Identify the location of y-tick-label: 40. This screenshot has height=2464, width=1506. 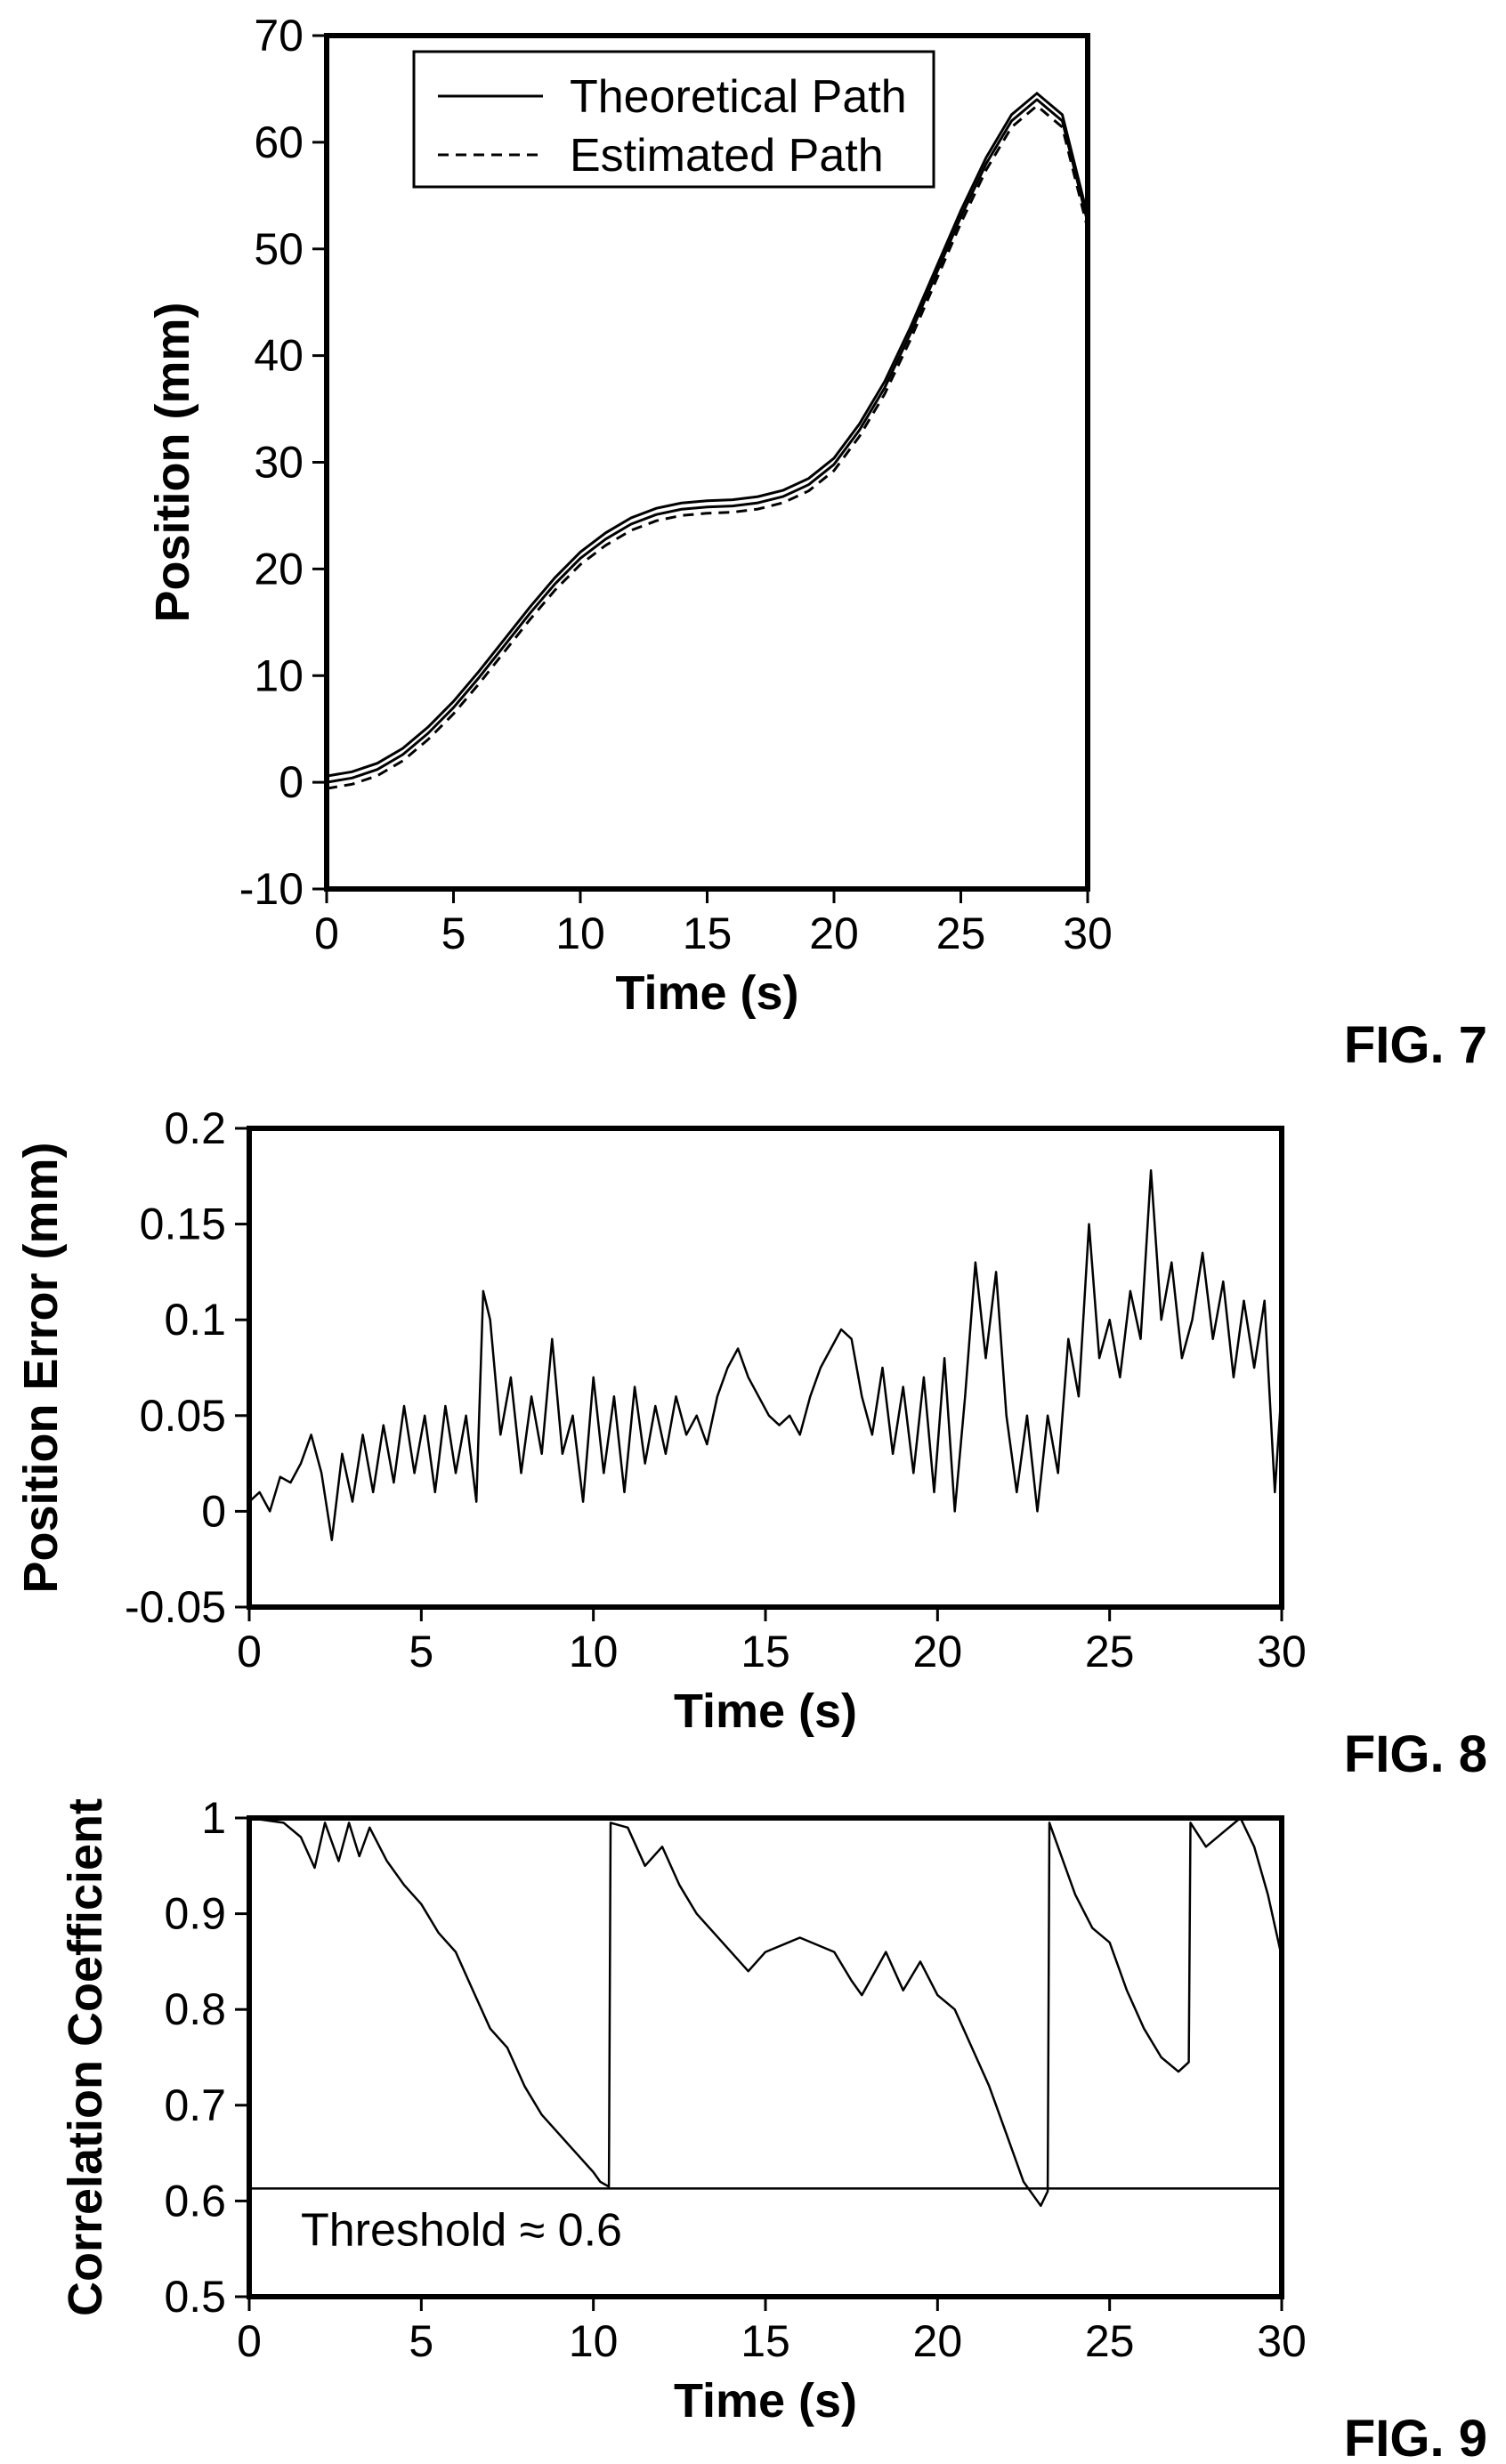
(279, 356).